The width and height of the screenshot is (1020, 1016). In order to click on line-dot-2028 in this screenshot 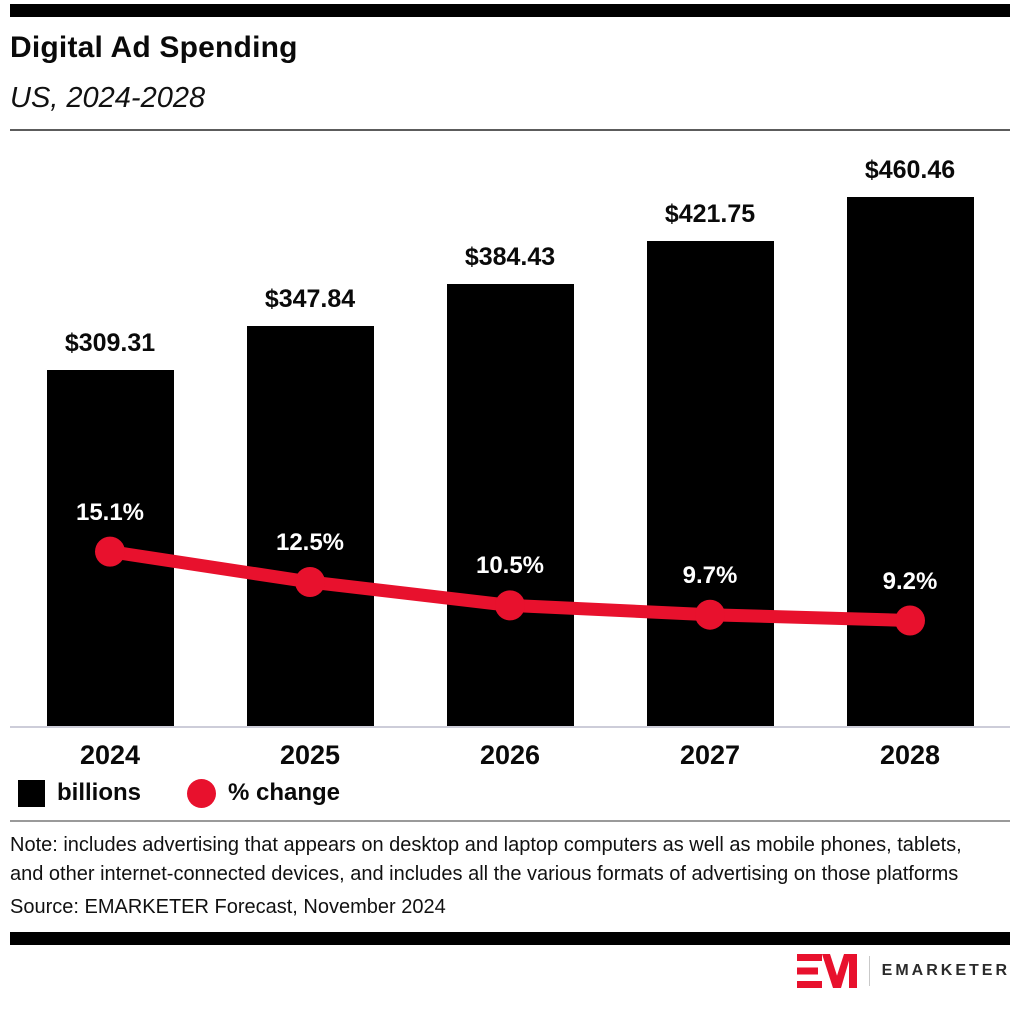, I will do `click(910, 620)`.